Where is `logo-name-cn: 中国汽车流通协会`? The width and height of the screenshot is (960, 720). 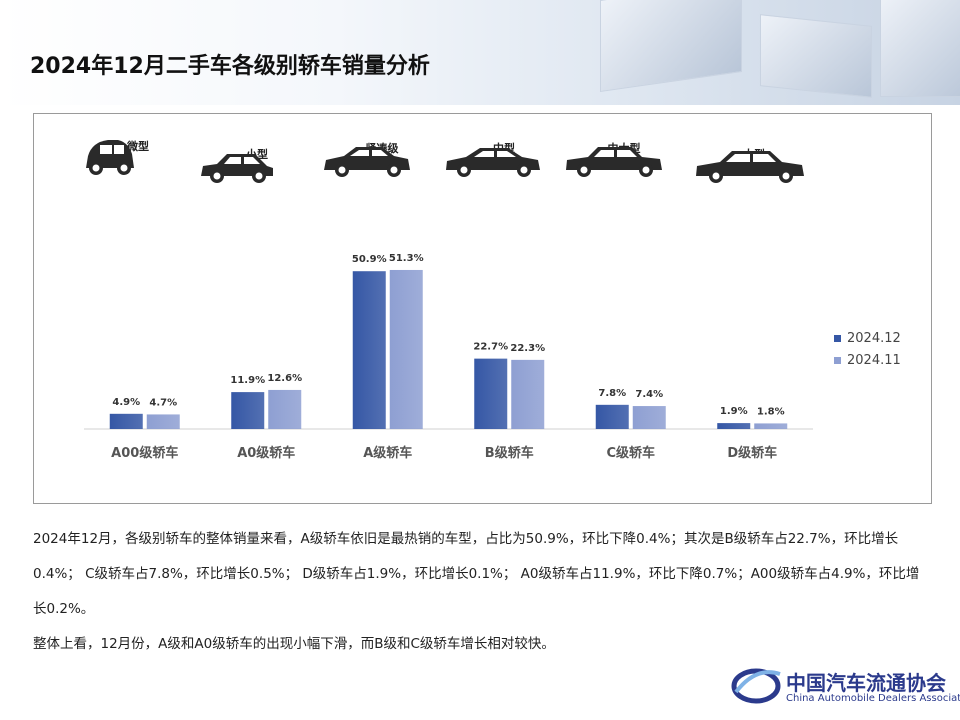
logo-name-cn: 中国汽车流通协会 is located at coordinates (866, 683).